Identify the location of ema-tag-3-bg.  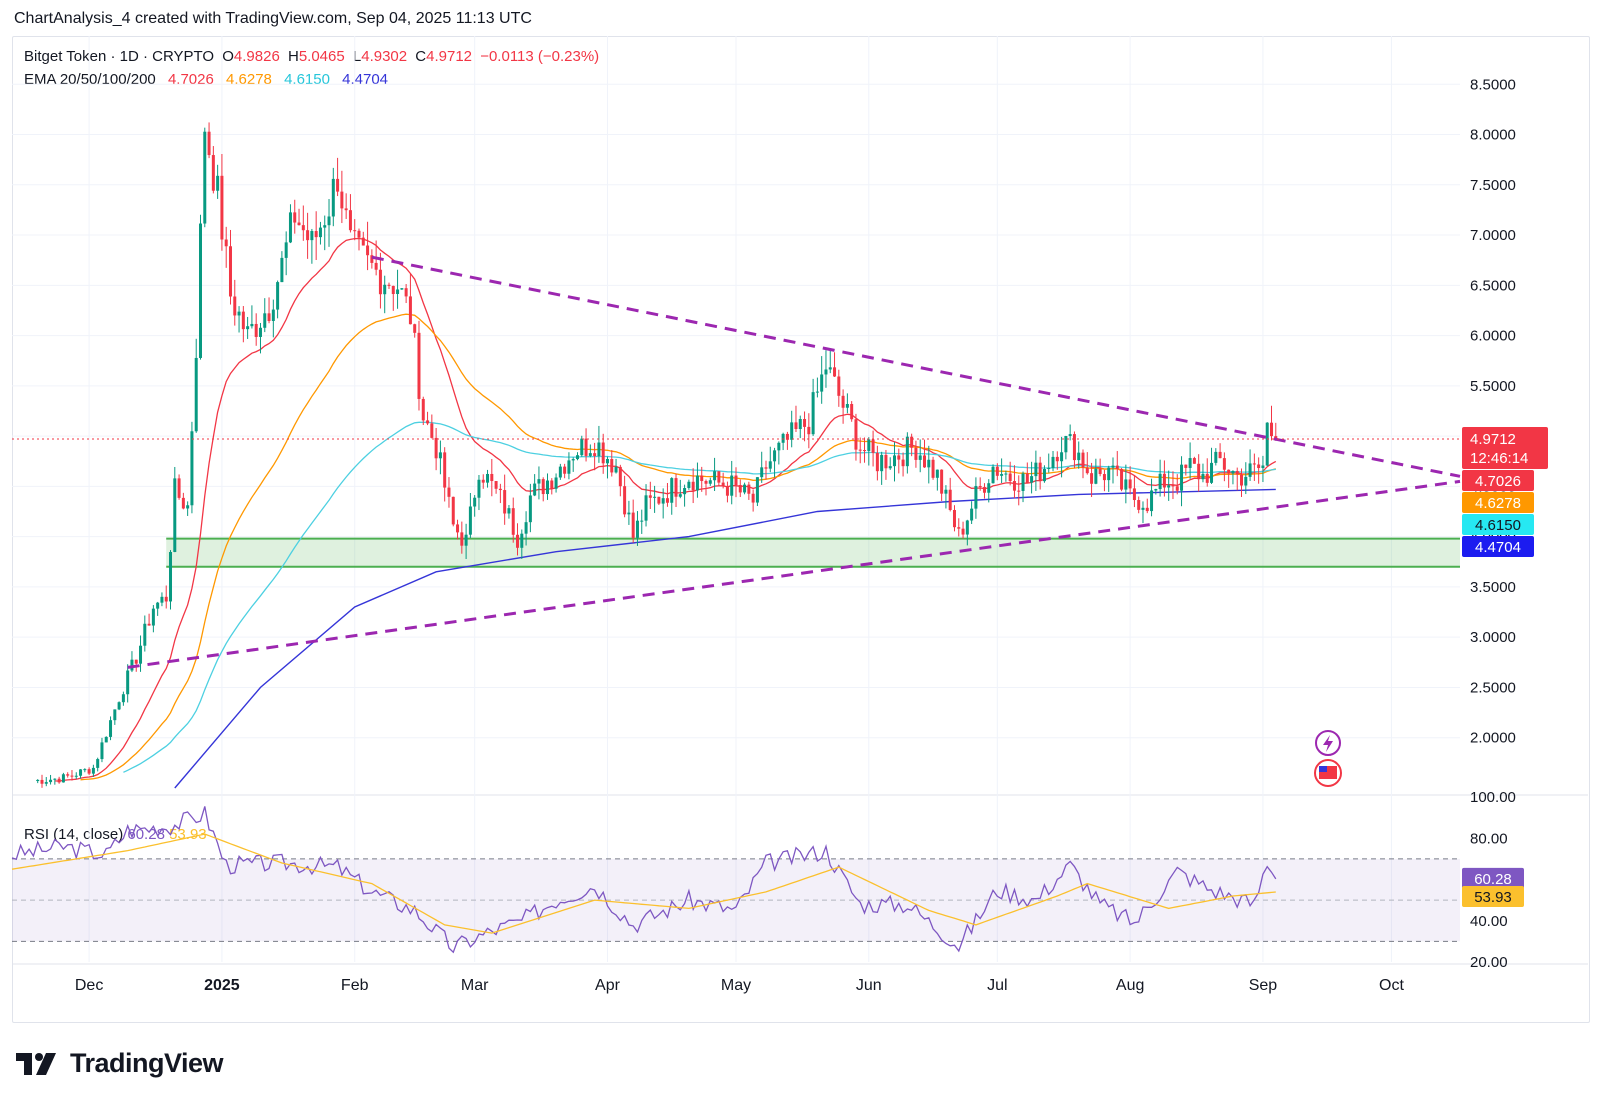
(1498, 546).